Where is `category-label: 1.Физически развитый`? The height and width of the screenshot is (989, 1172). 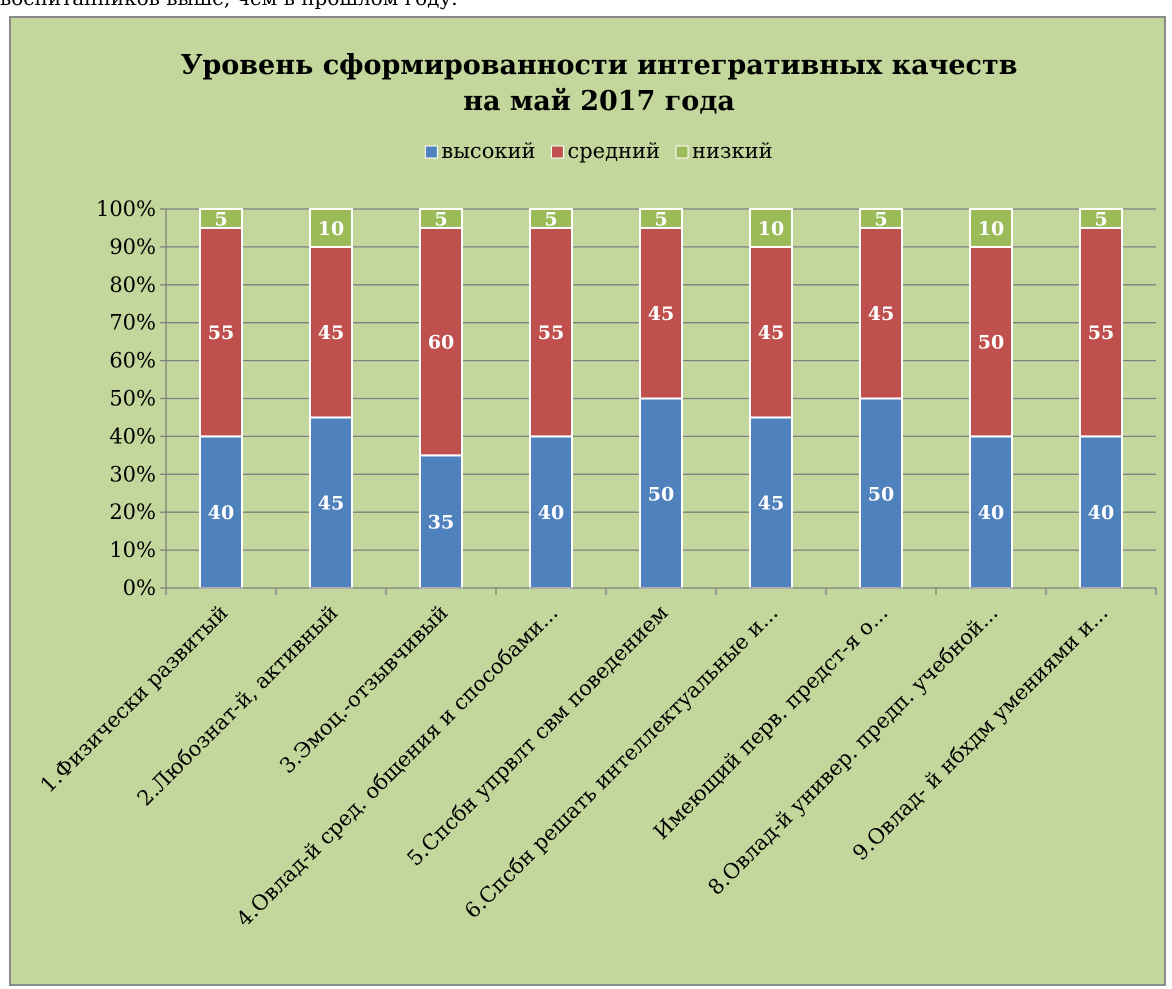 category-label: 1.Физически развитый is located at coordinates (134, 699).